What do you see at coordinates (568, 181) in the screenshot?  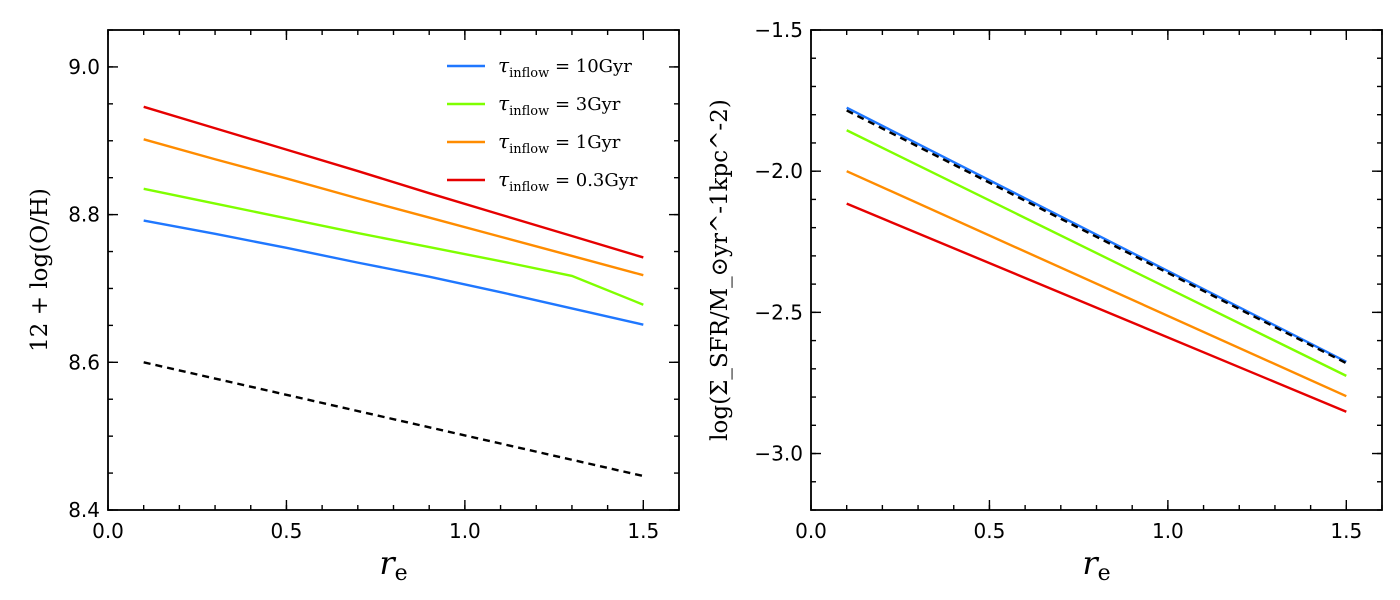 I see `legend-label: τinflow = 0.3Gyr` at bounding box center [568, 181].